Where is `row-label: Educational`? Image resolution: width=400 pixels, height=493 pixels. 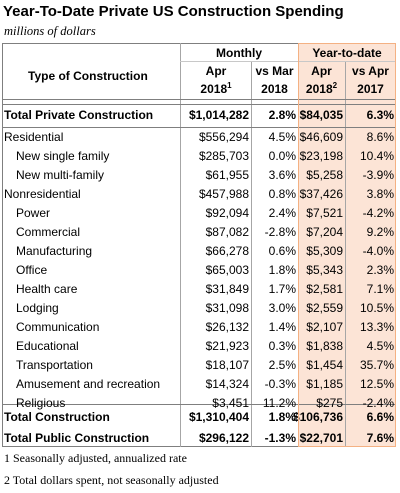 row-label: Educational is located at coordinates (47, 346).